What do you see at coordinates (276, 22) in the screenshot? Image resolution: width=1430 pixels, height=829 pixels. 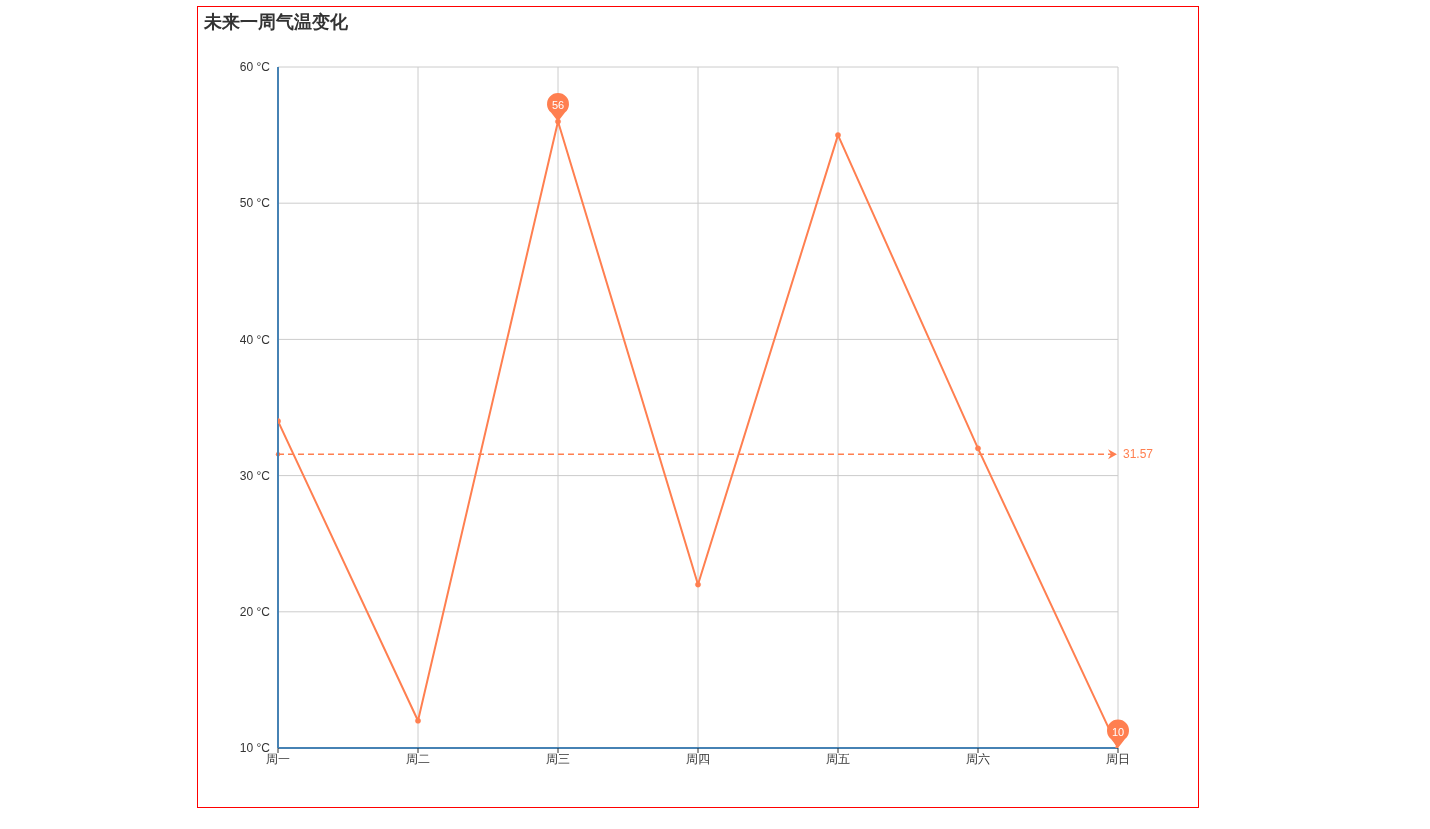 I see `chart-title: 未来一周气温变化` at bounding box center [276, 22].